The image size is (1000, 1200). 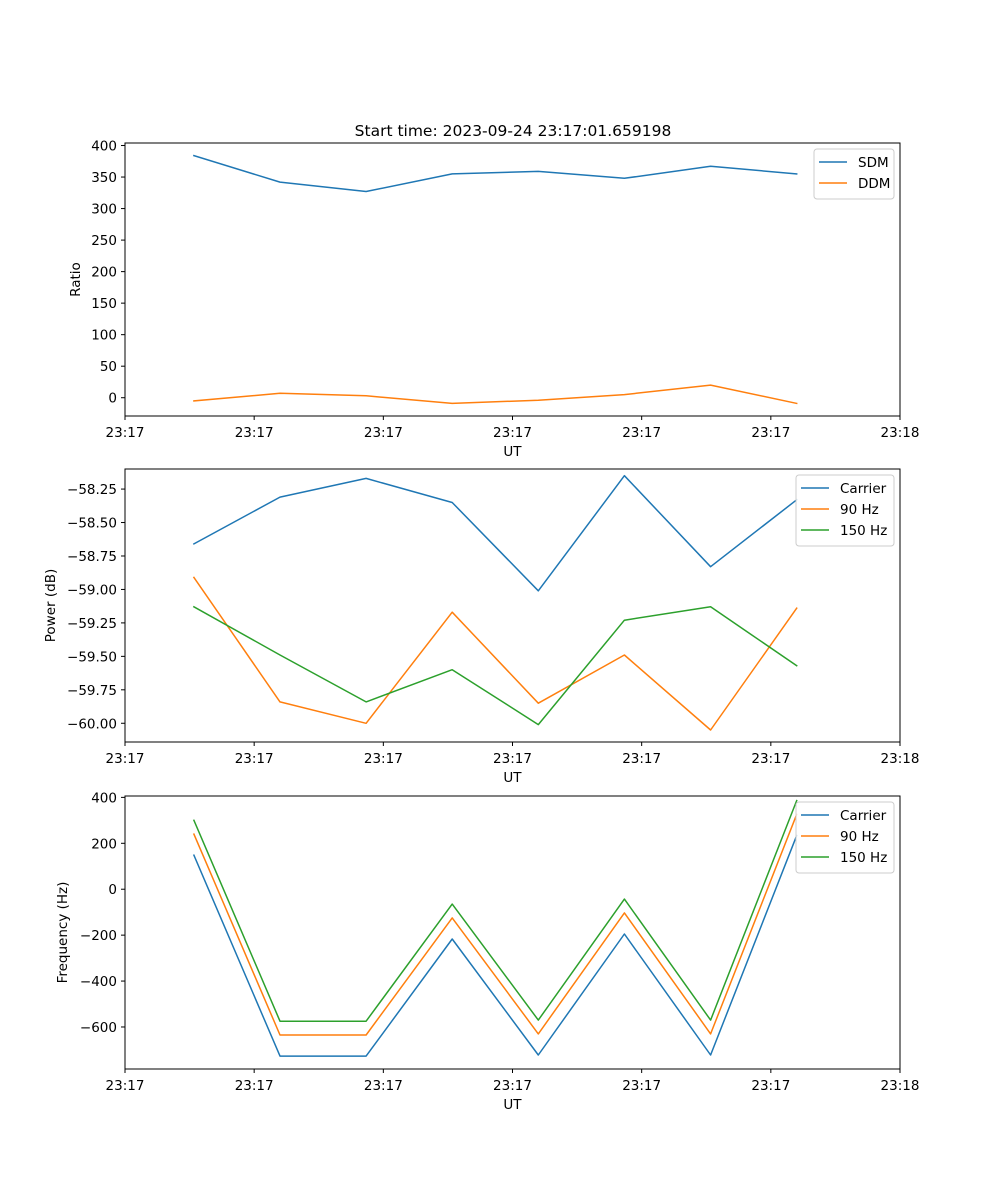 I want to click on y-tick-label: −59.75, so click(x=92, y=691).